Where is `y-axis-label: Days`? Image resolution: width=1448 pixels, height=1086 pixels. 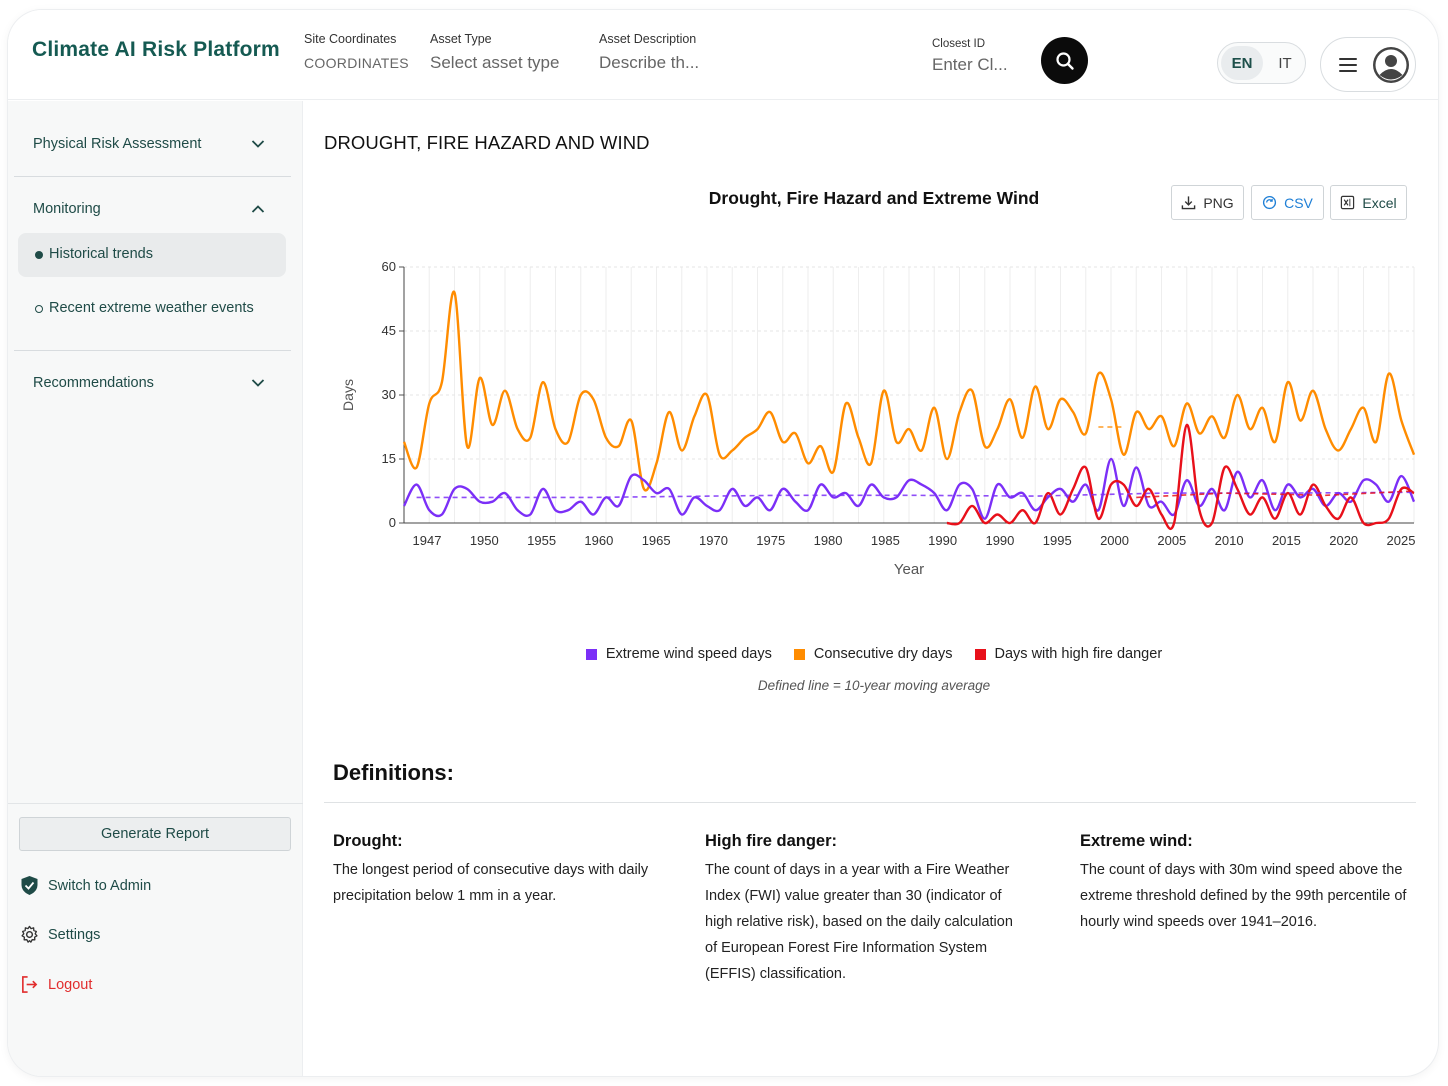 y-axis-label: Days is located at coordinates (348, 395).